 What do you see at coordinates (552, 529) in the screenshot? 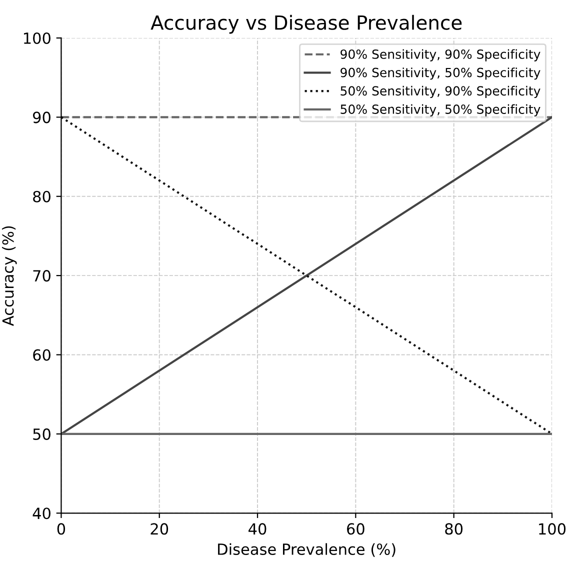
I see `x-tick-label: 100` at bounding box center [552, 529].